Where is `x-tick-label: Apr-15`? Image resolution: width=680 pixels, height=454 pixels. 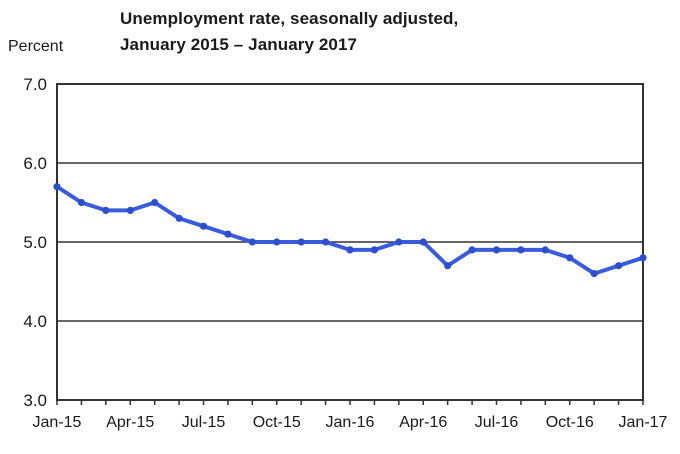
x-tick-label: Apr-15 is located at coordinates (130, 422).